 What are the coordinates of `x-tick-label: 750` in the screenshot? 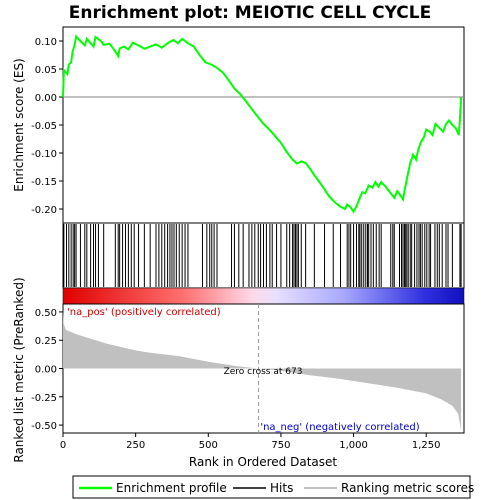 It's located at (280, 445).